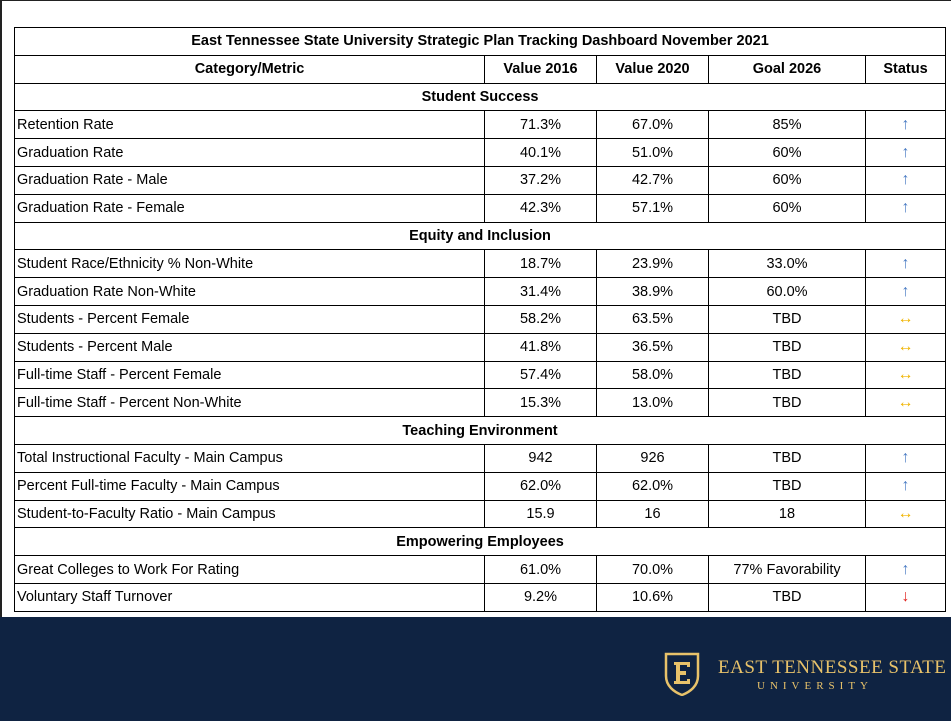 This screenshot has width=951, height=721. What do you see at coordinates (652, 208) in the screenshot?
I see `metric-value: 57.1%` at bounding box center [652, 208].